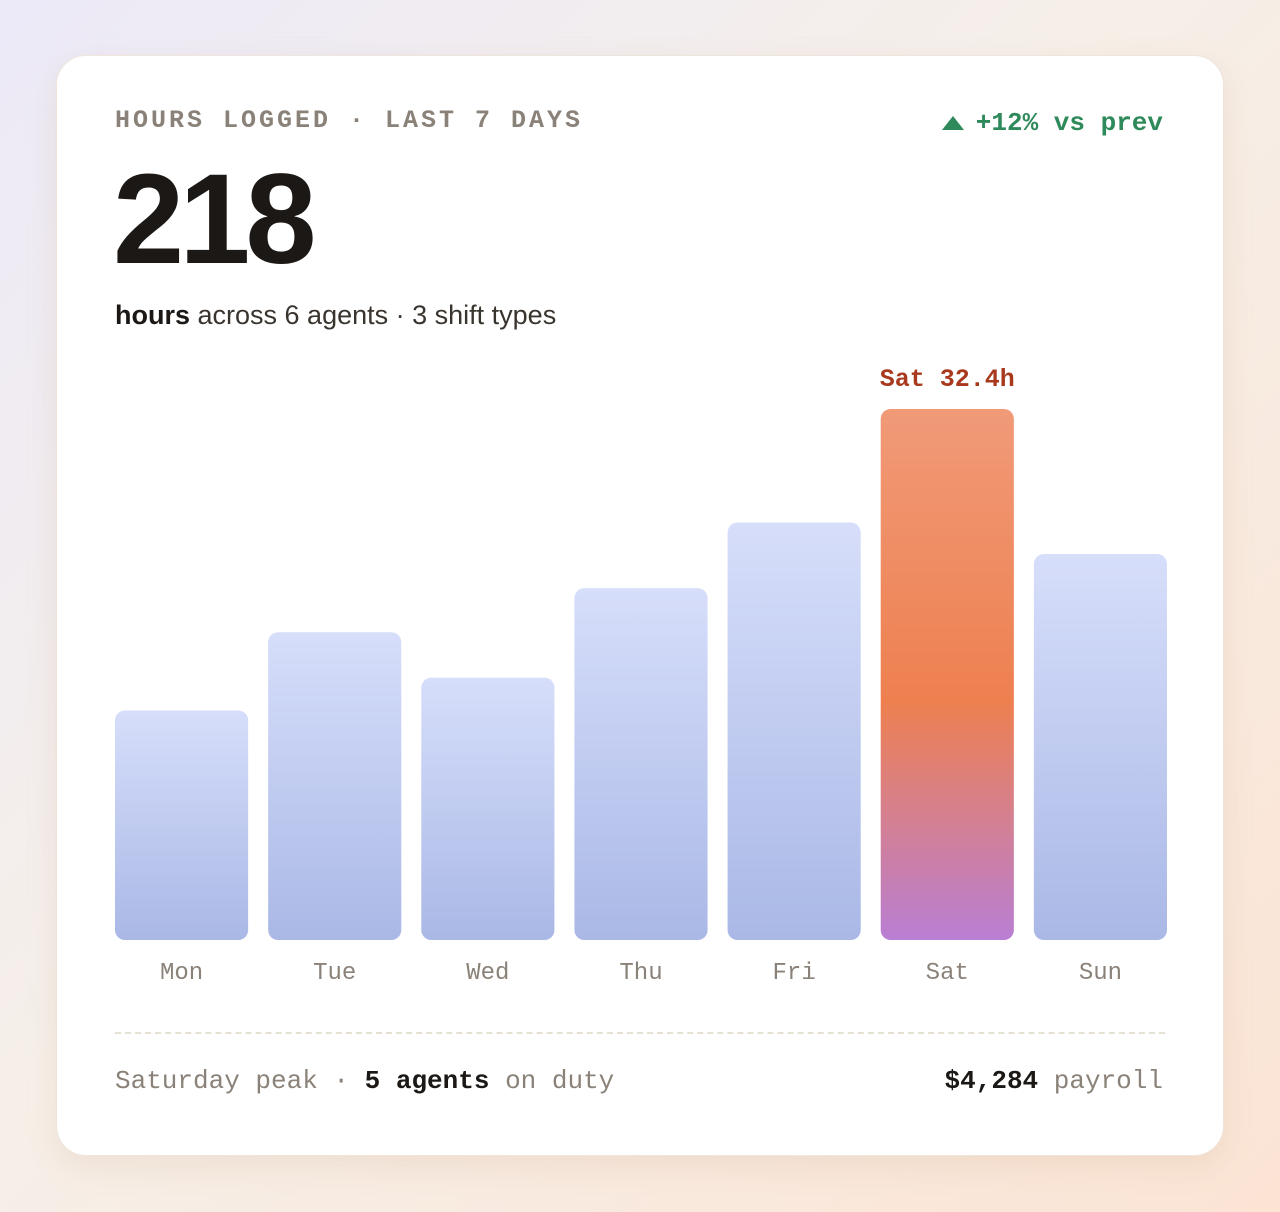 The image size is (1280, 1212). What do you see at coordinates (335, 786) in the screenshot?
I see `bar-tue` at bounding box center [335, 786].